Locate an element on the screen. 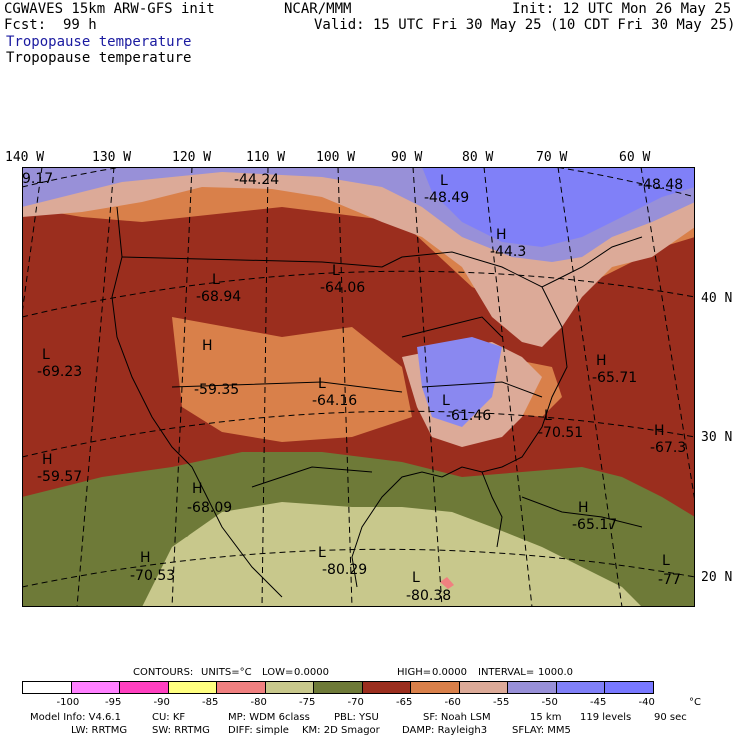 This screenshot has width=740, height=740. contours-label: CONTOURS: is located at coordinates (163, 672).